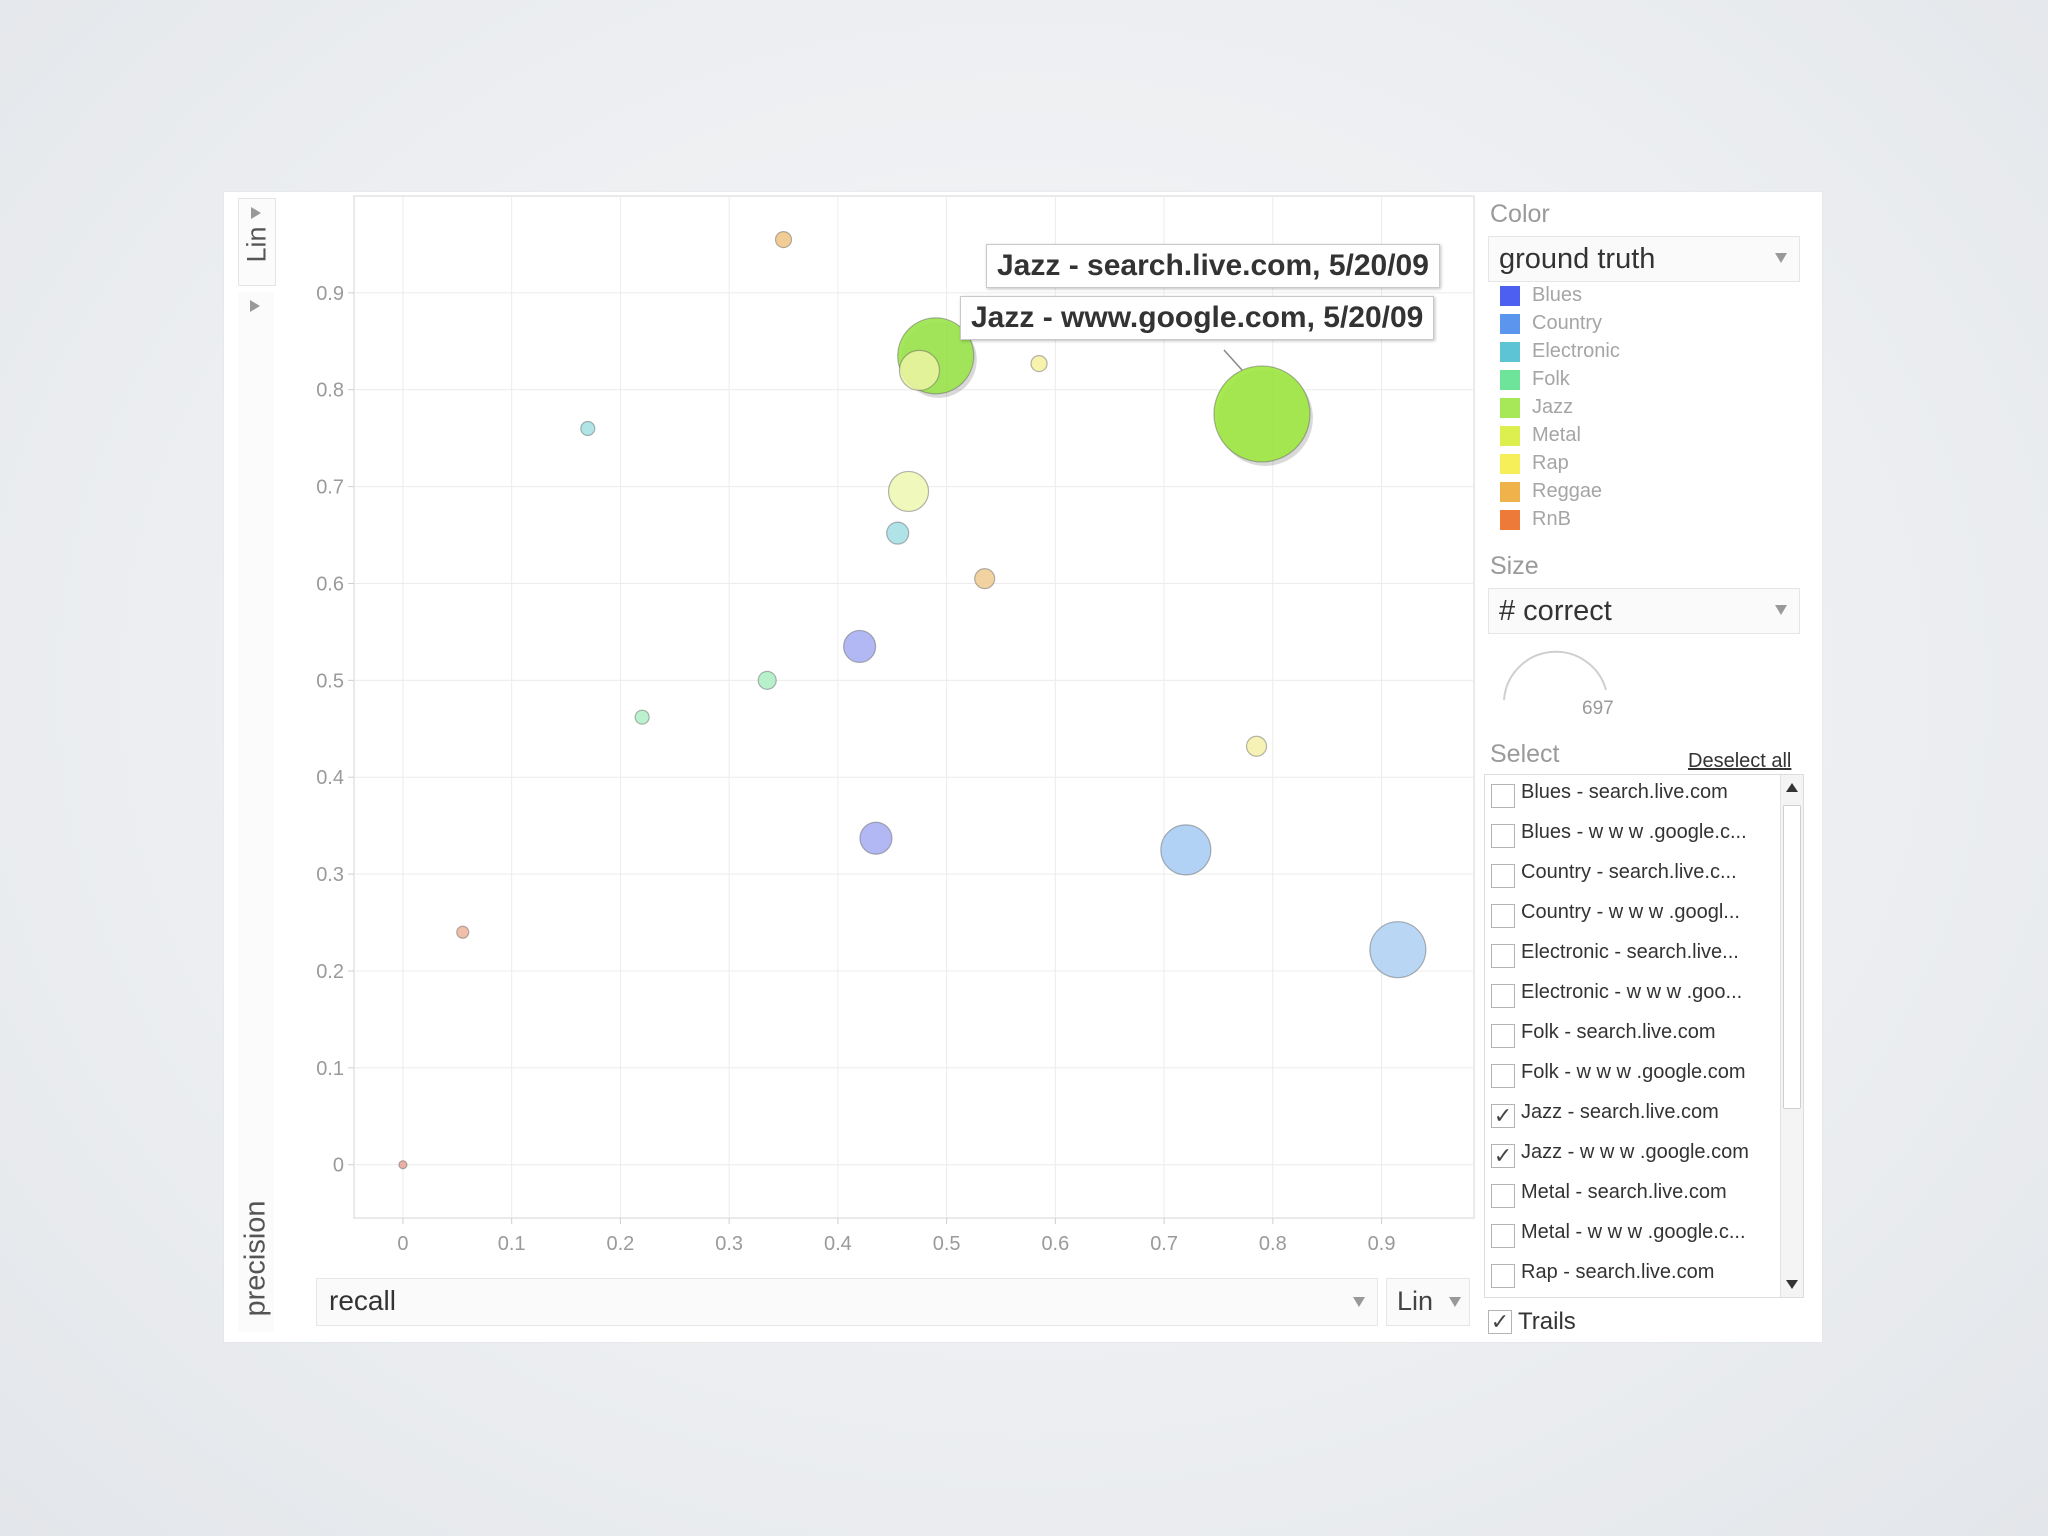  Describe the element at coordinates (1520, 214) in the screenshot. I see `color-section-label: Color` at that location.